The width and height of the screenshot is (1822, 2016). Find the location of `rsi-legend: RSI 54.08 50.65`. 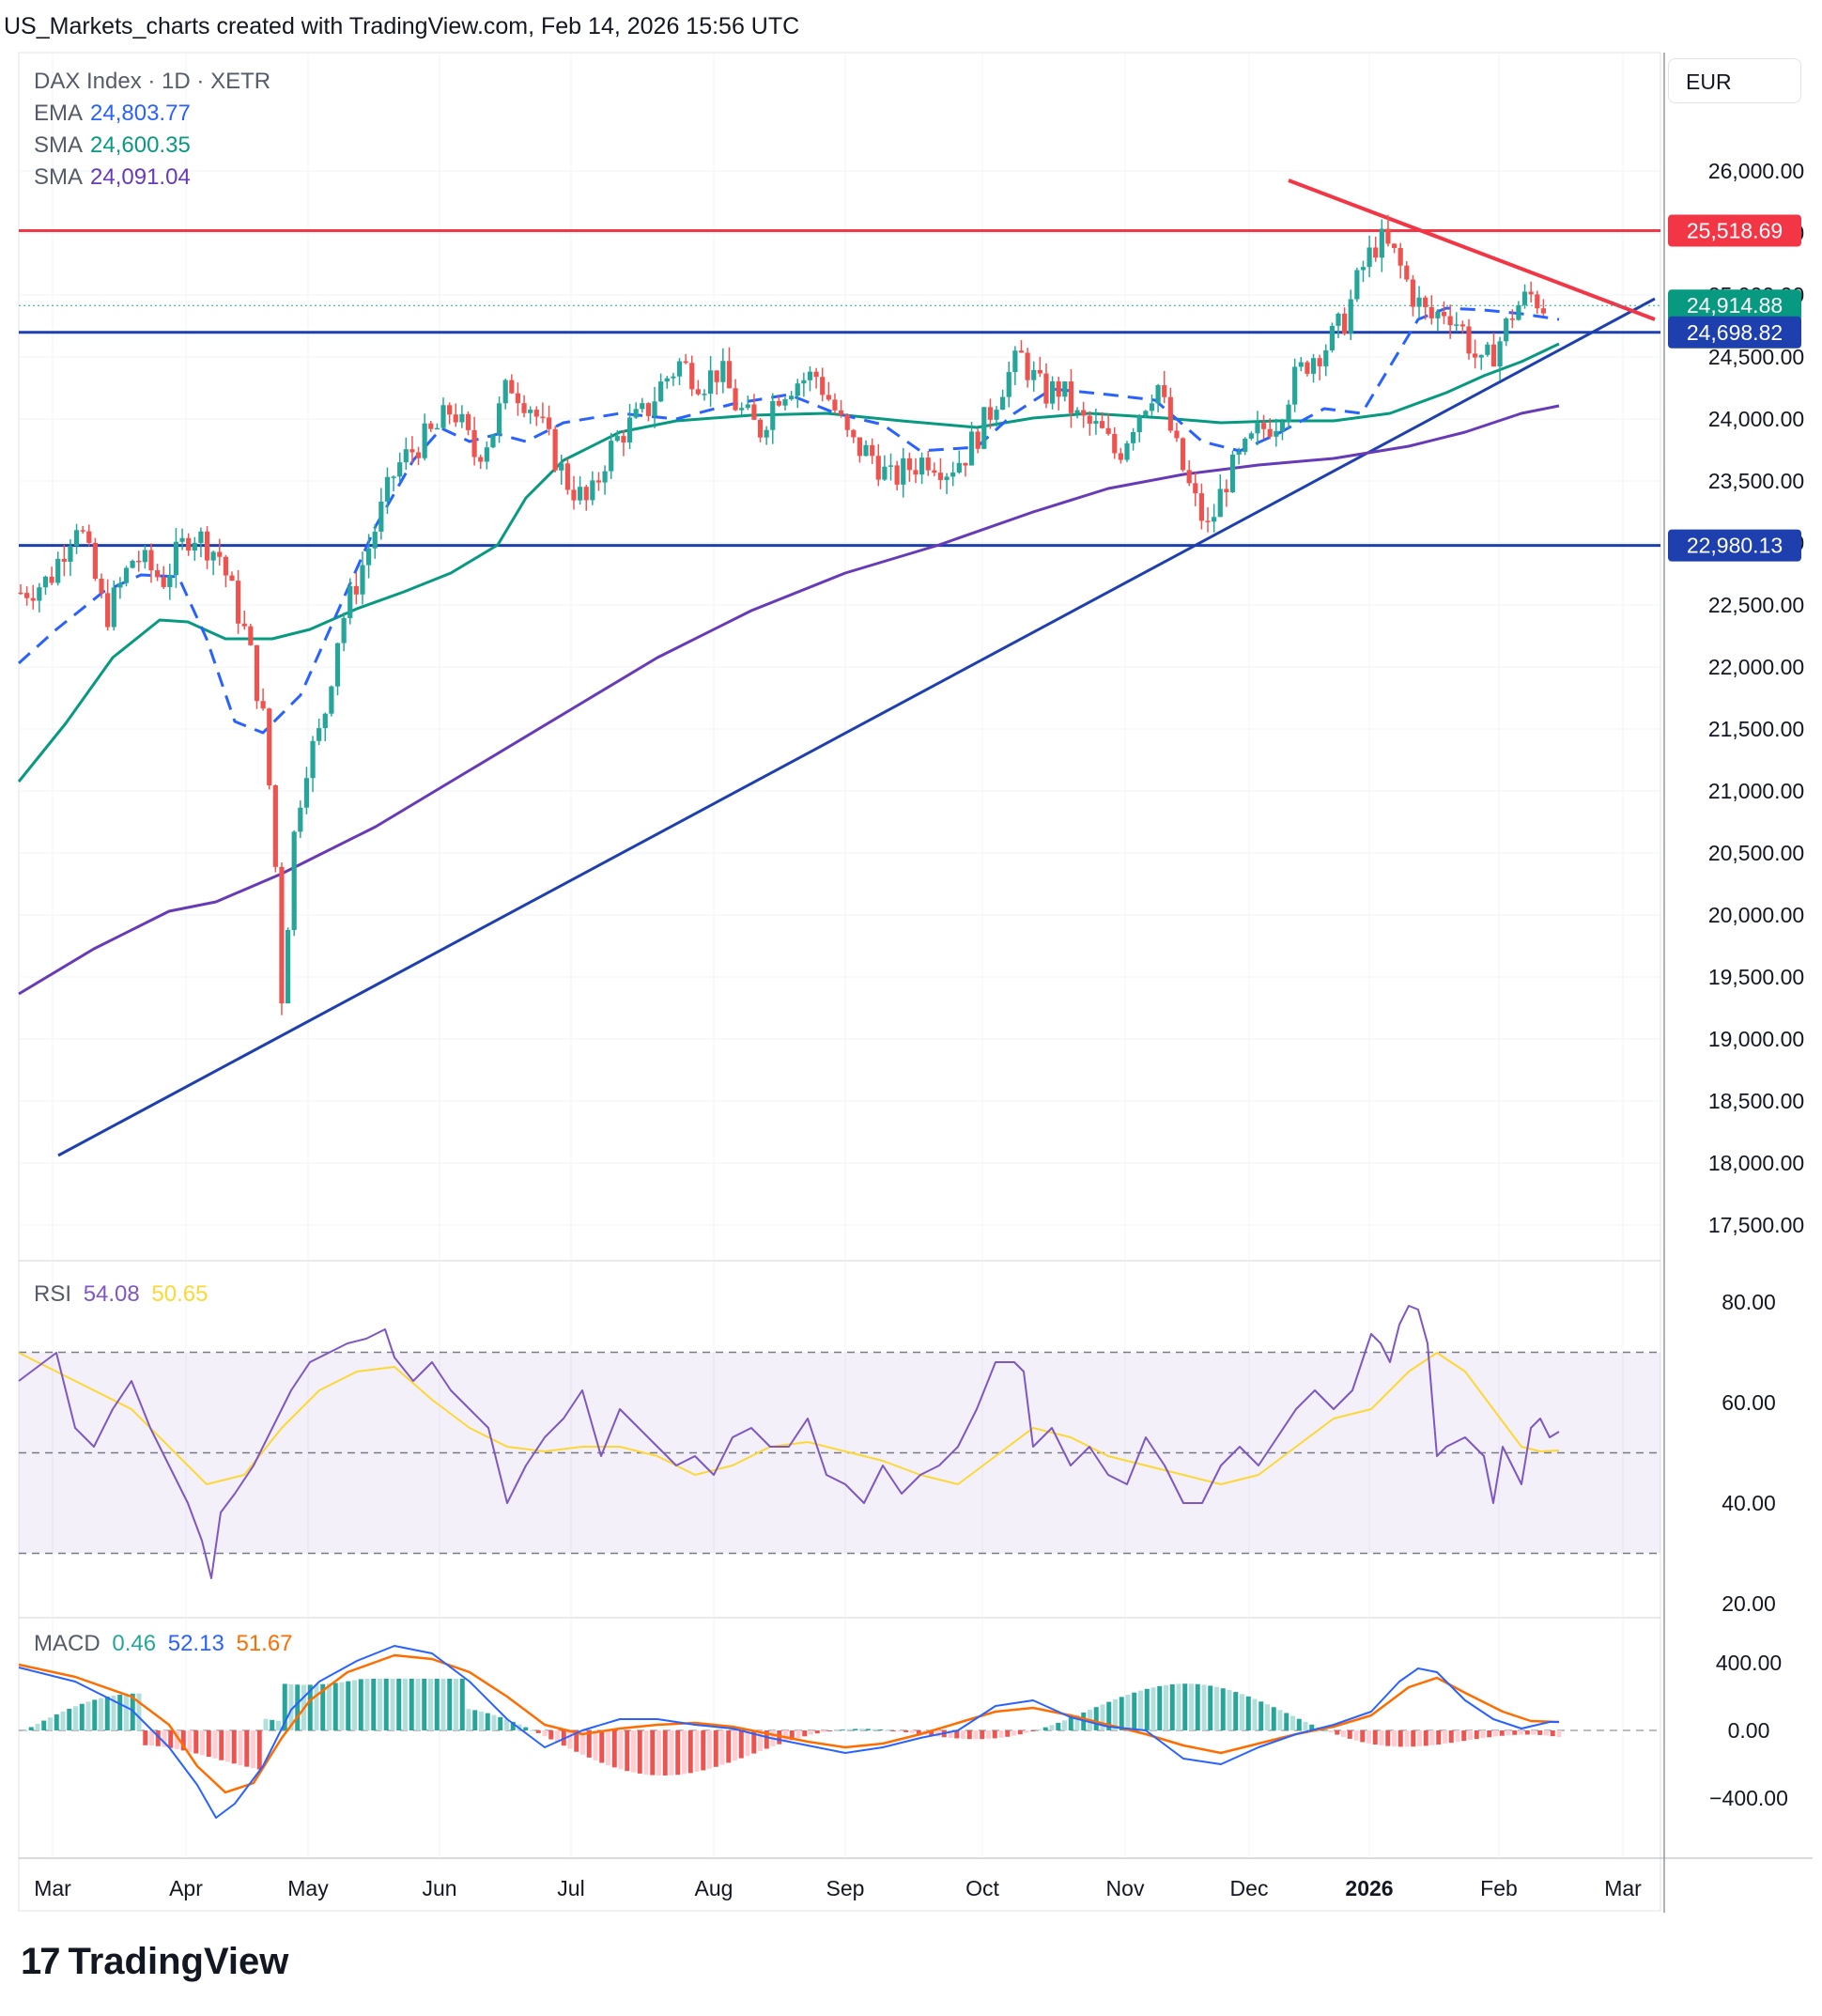

rsi-legend: RSI 54.08 50.65 is located at coordinates (121, 1294).